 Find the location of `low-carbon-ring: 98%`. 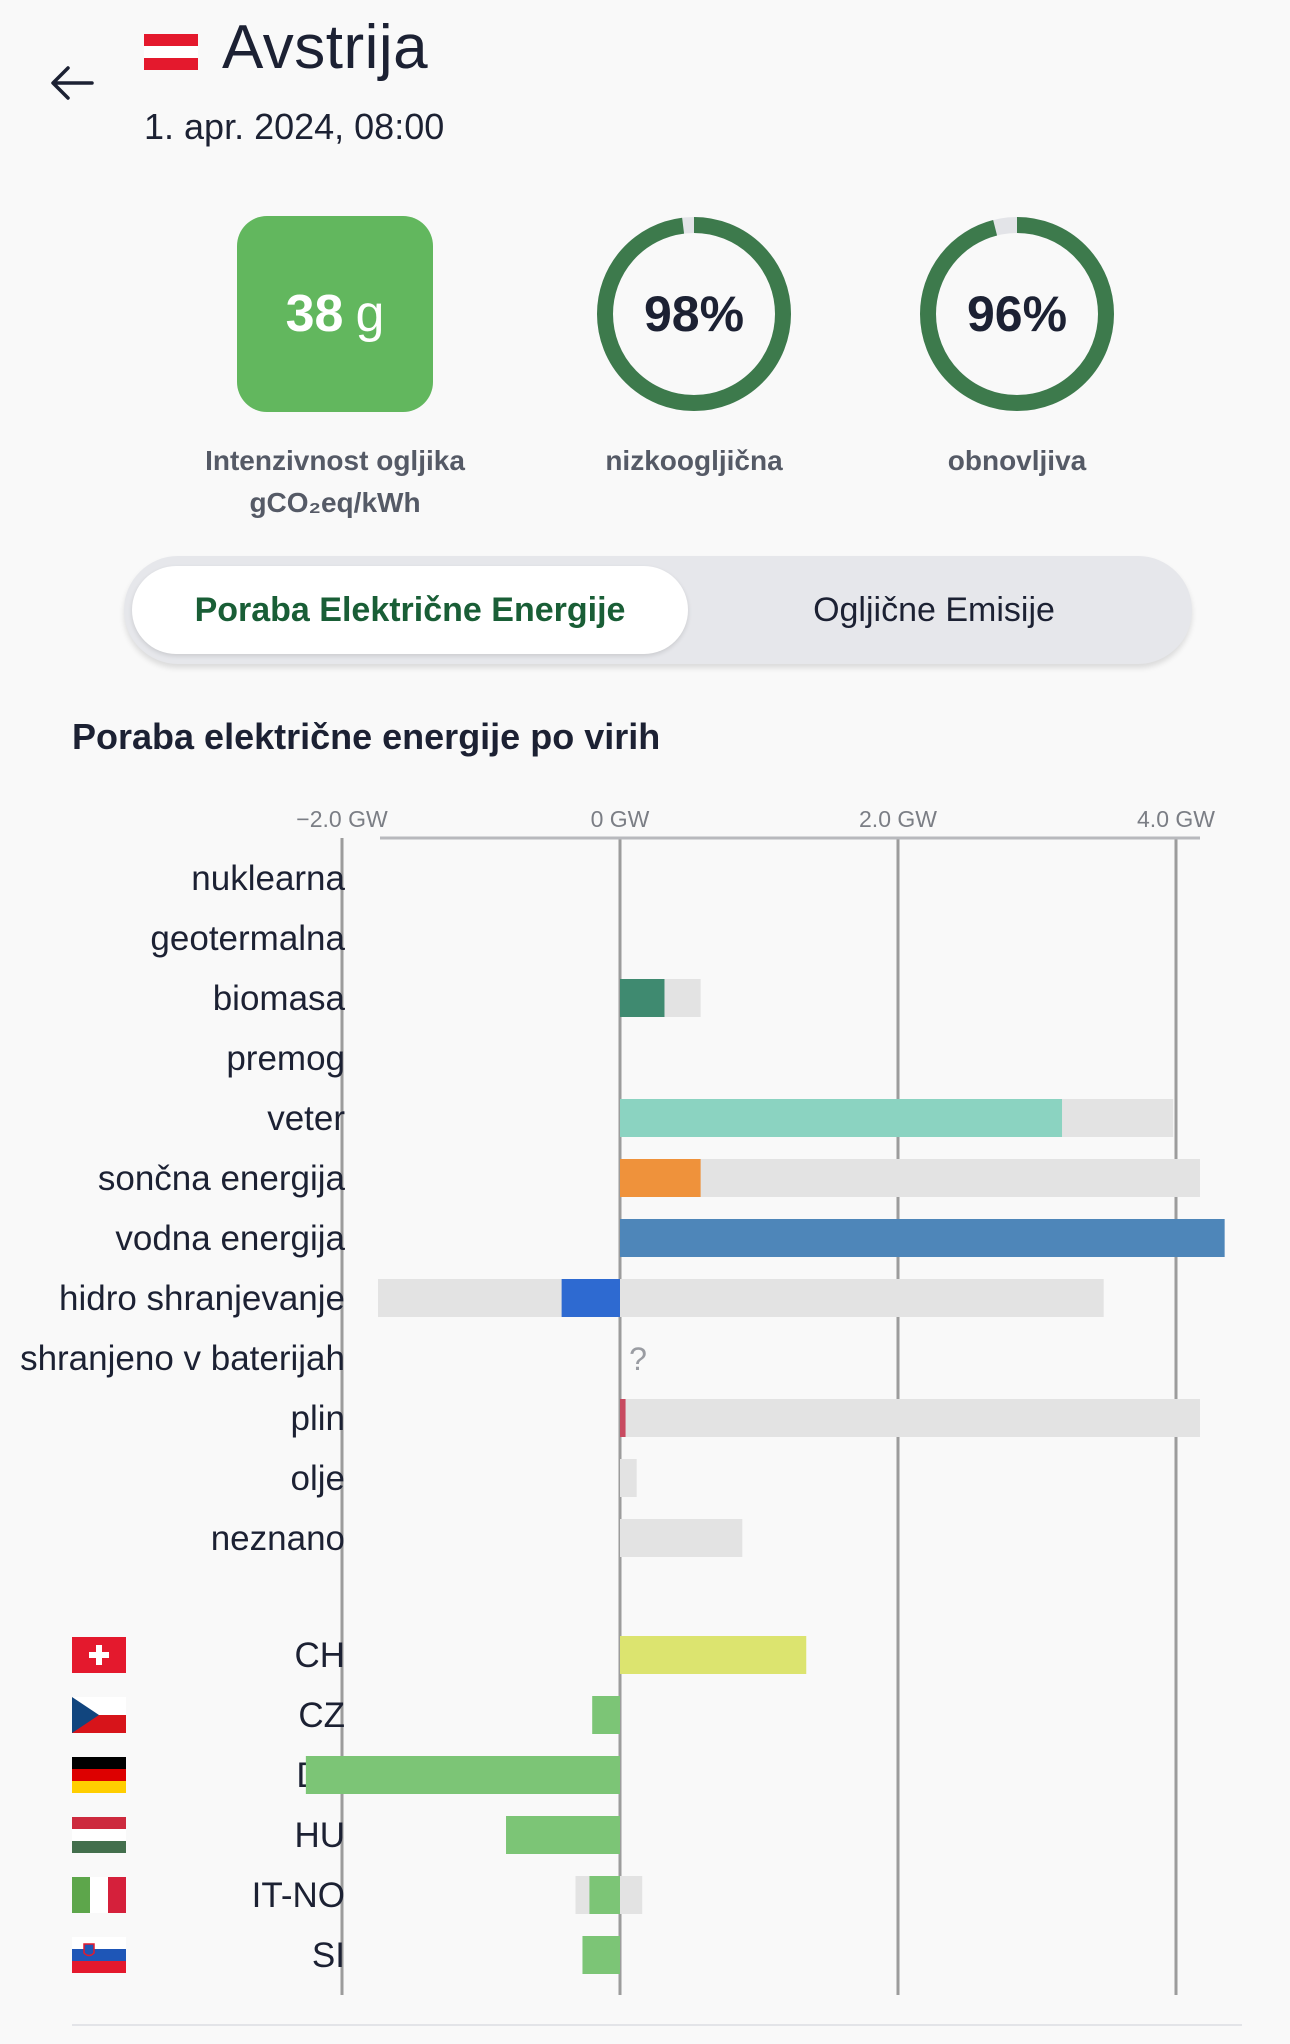

low-carbon-ring: 98% is located at coordinates (694, 314).